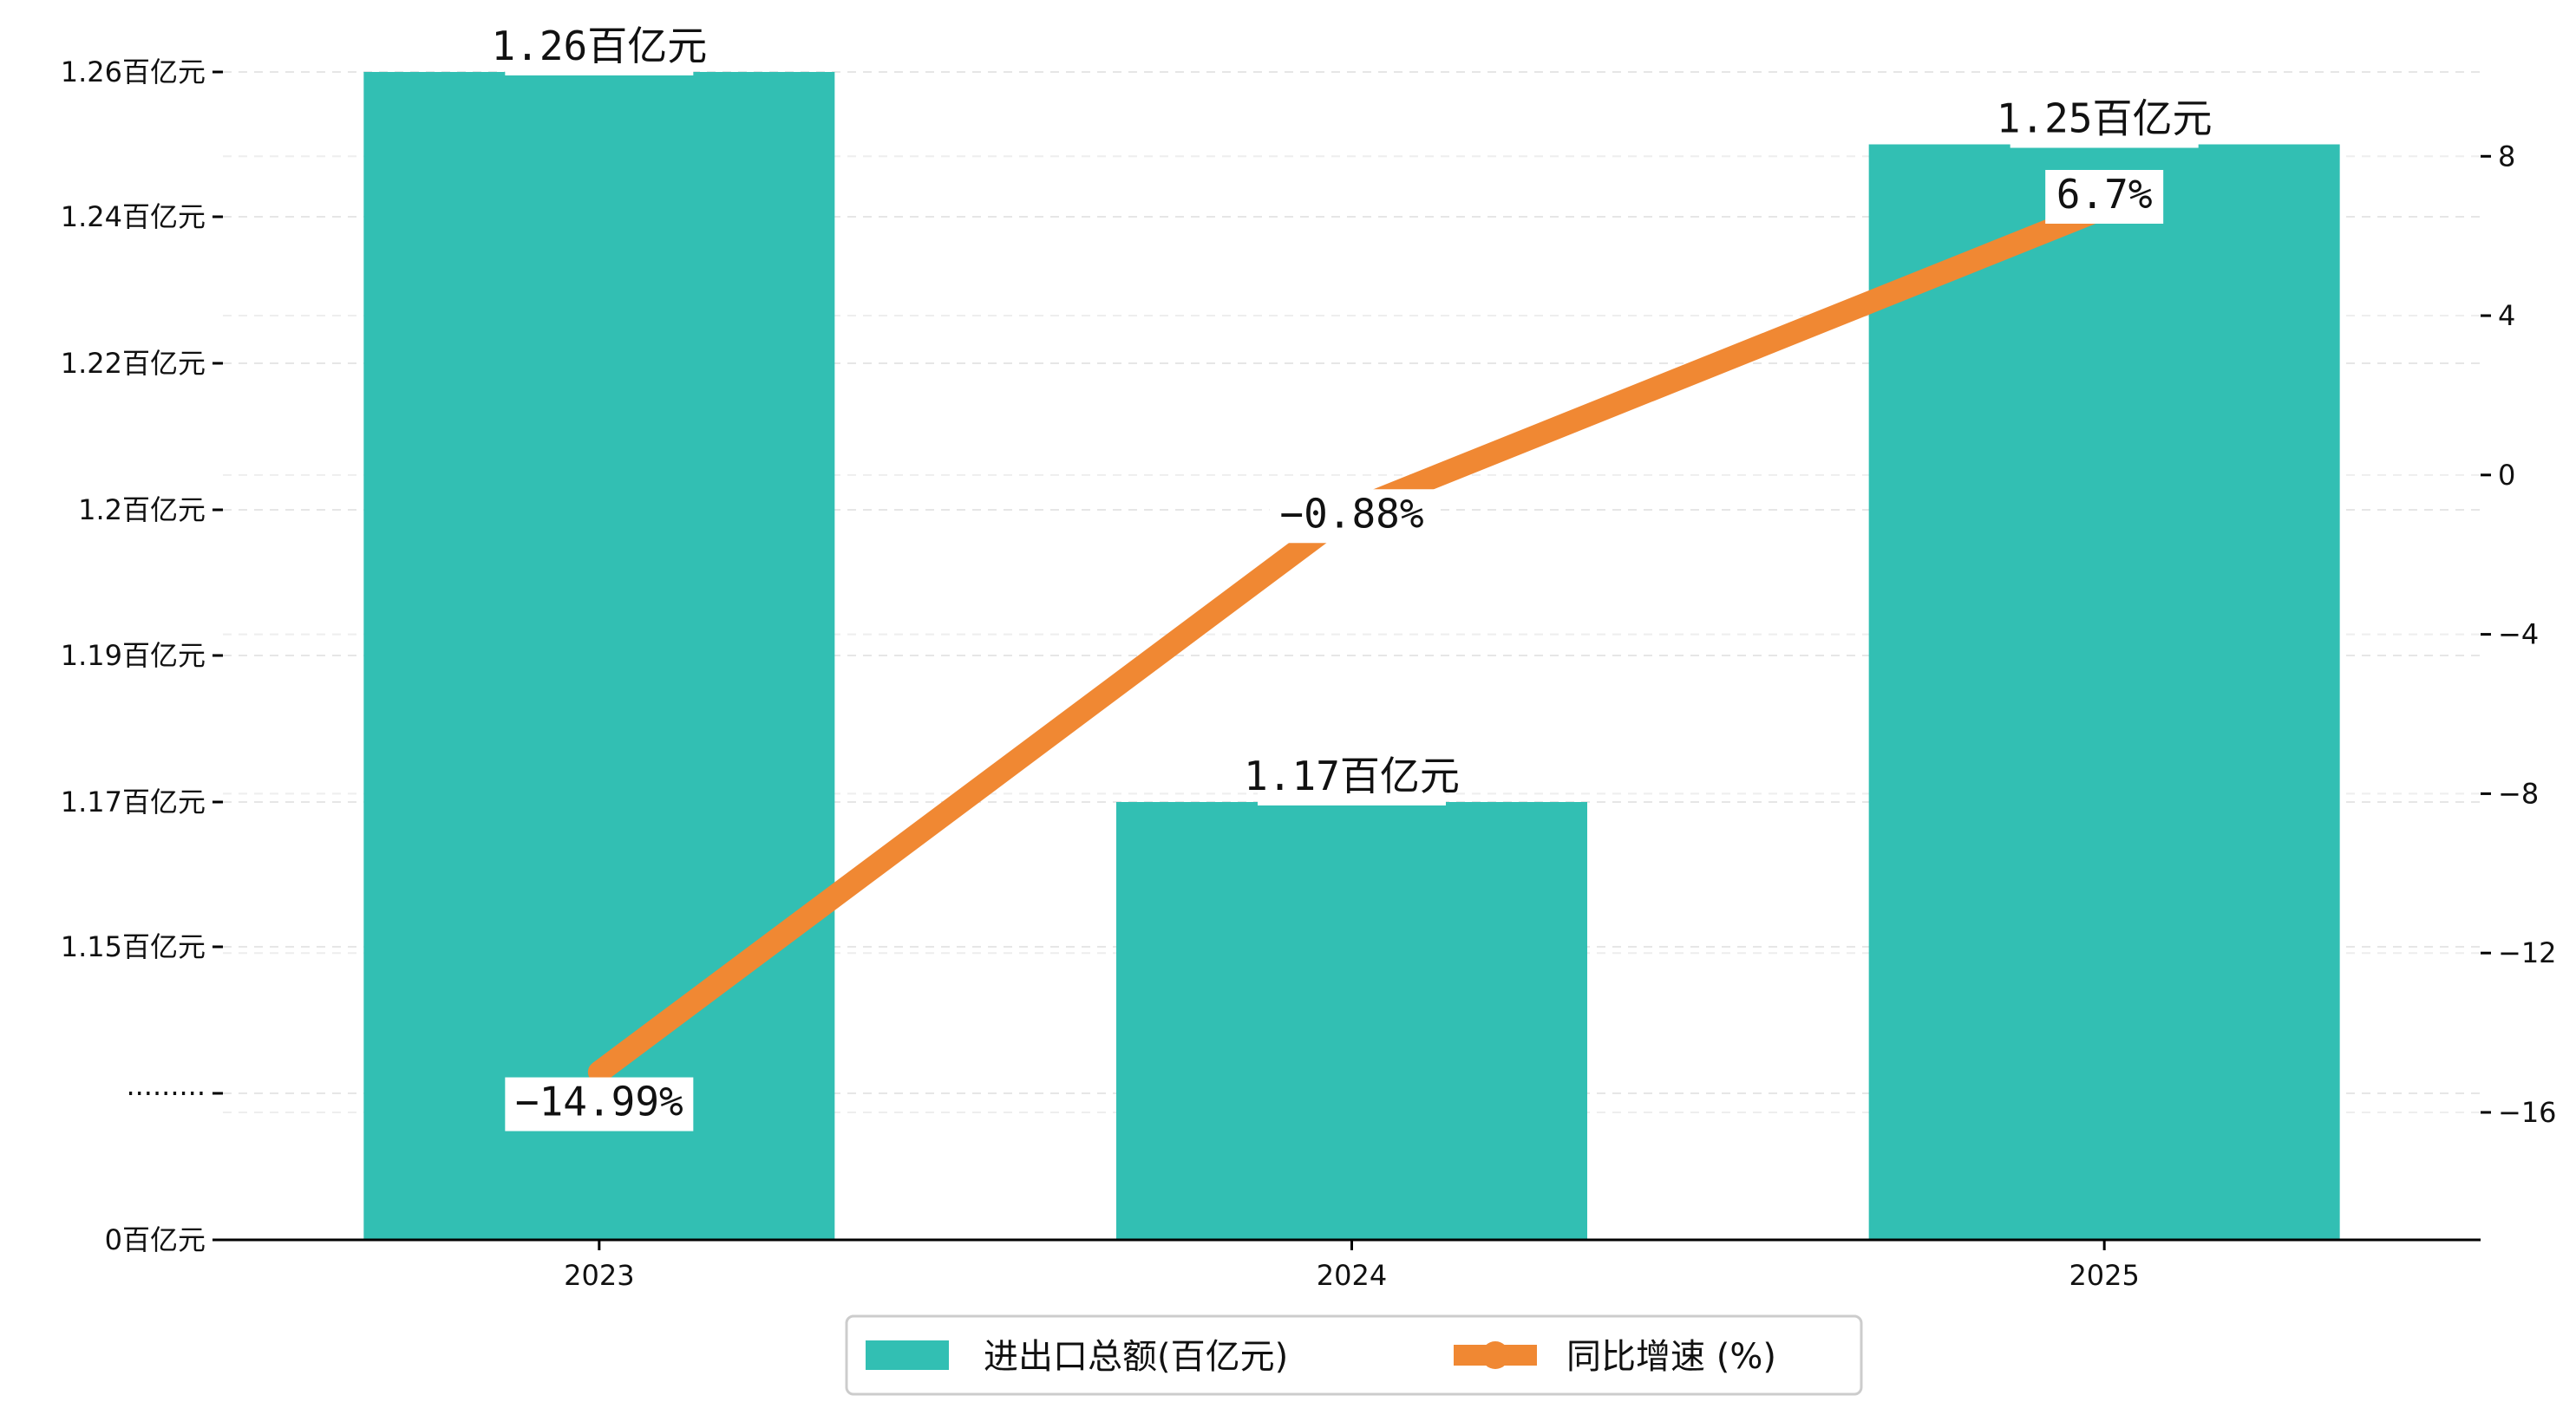 This screenshot has height=1415, width=2576. Describe the element at coordinates (1351, 1021) in the screenshot. I see `bar-2024` at that location.